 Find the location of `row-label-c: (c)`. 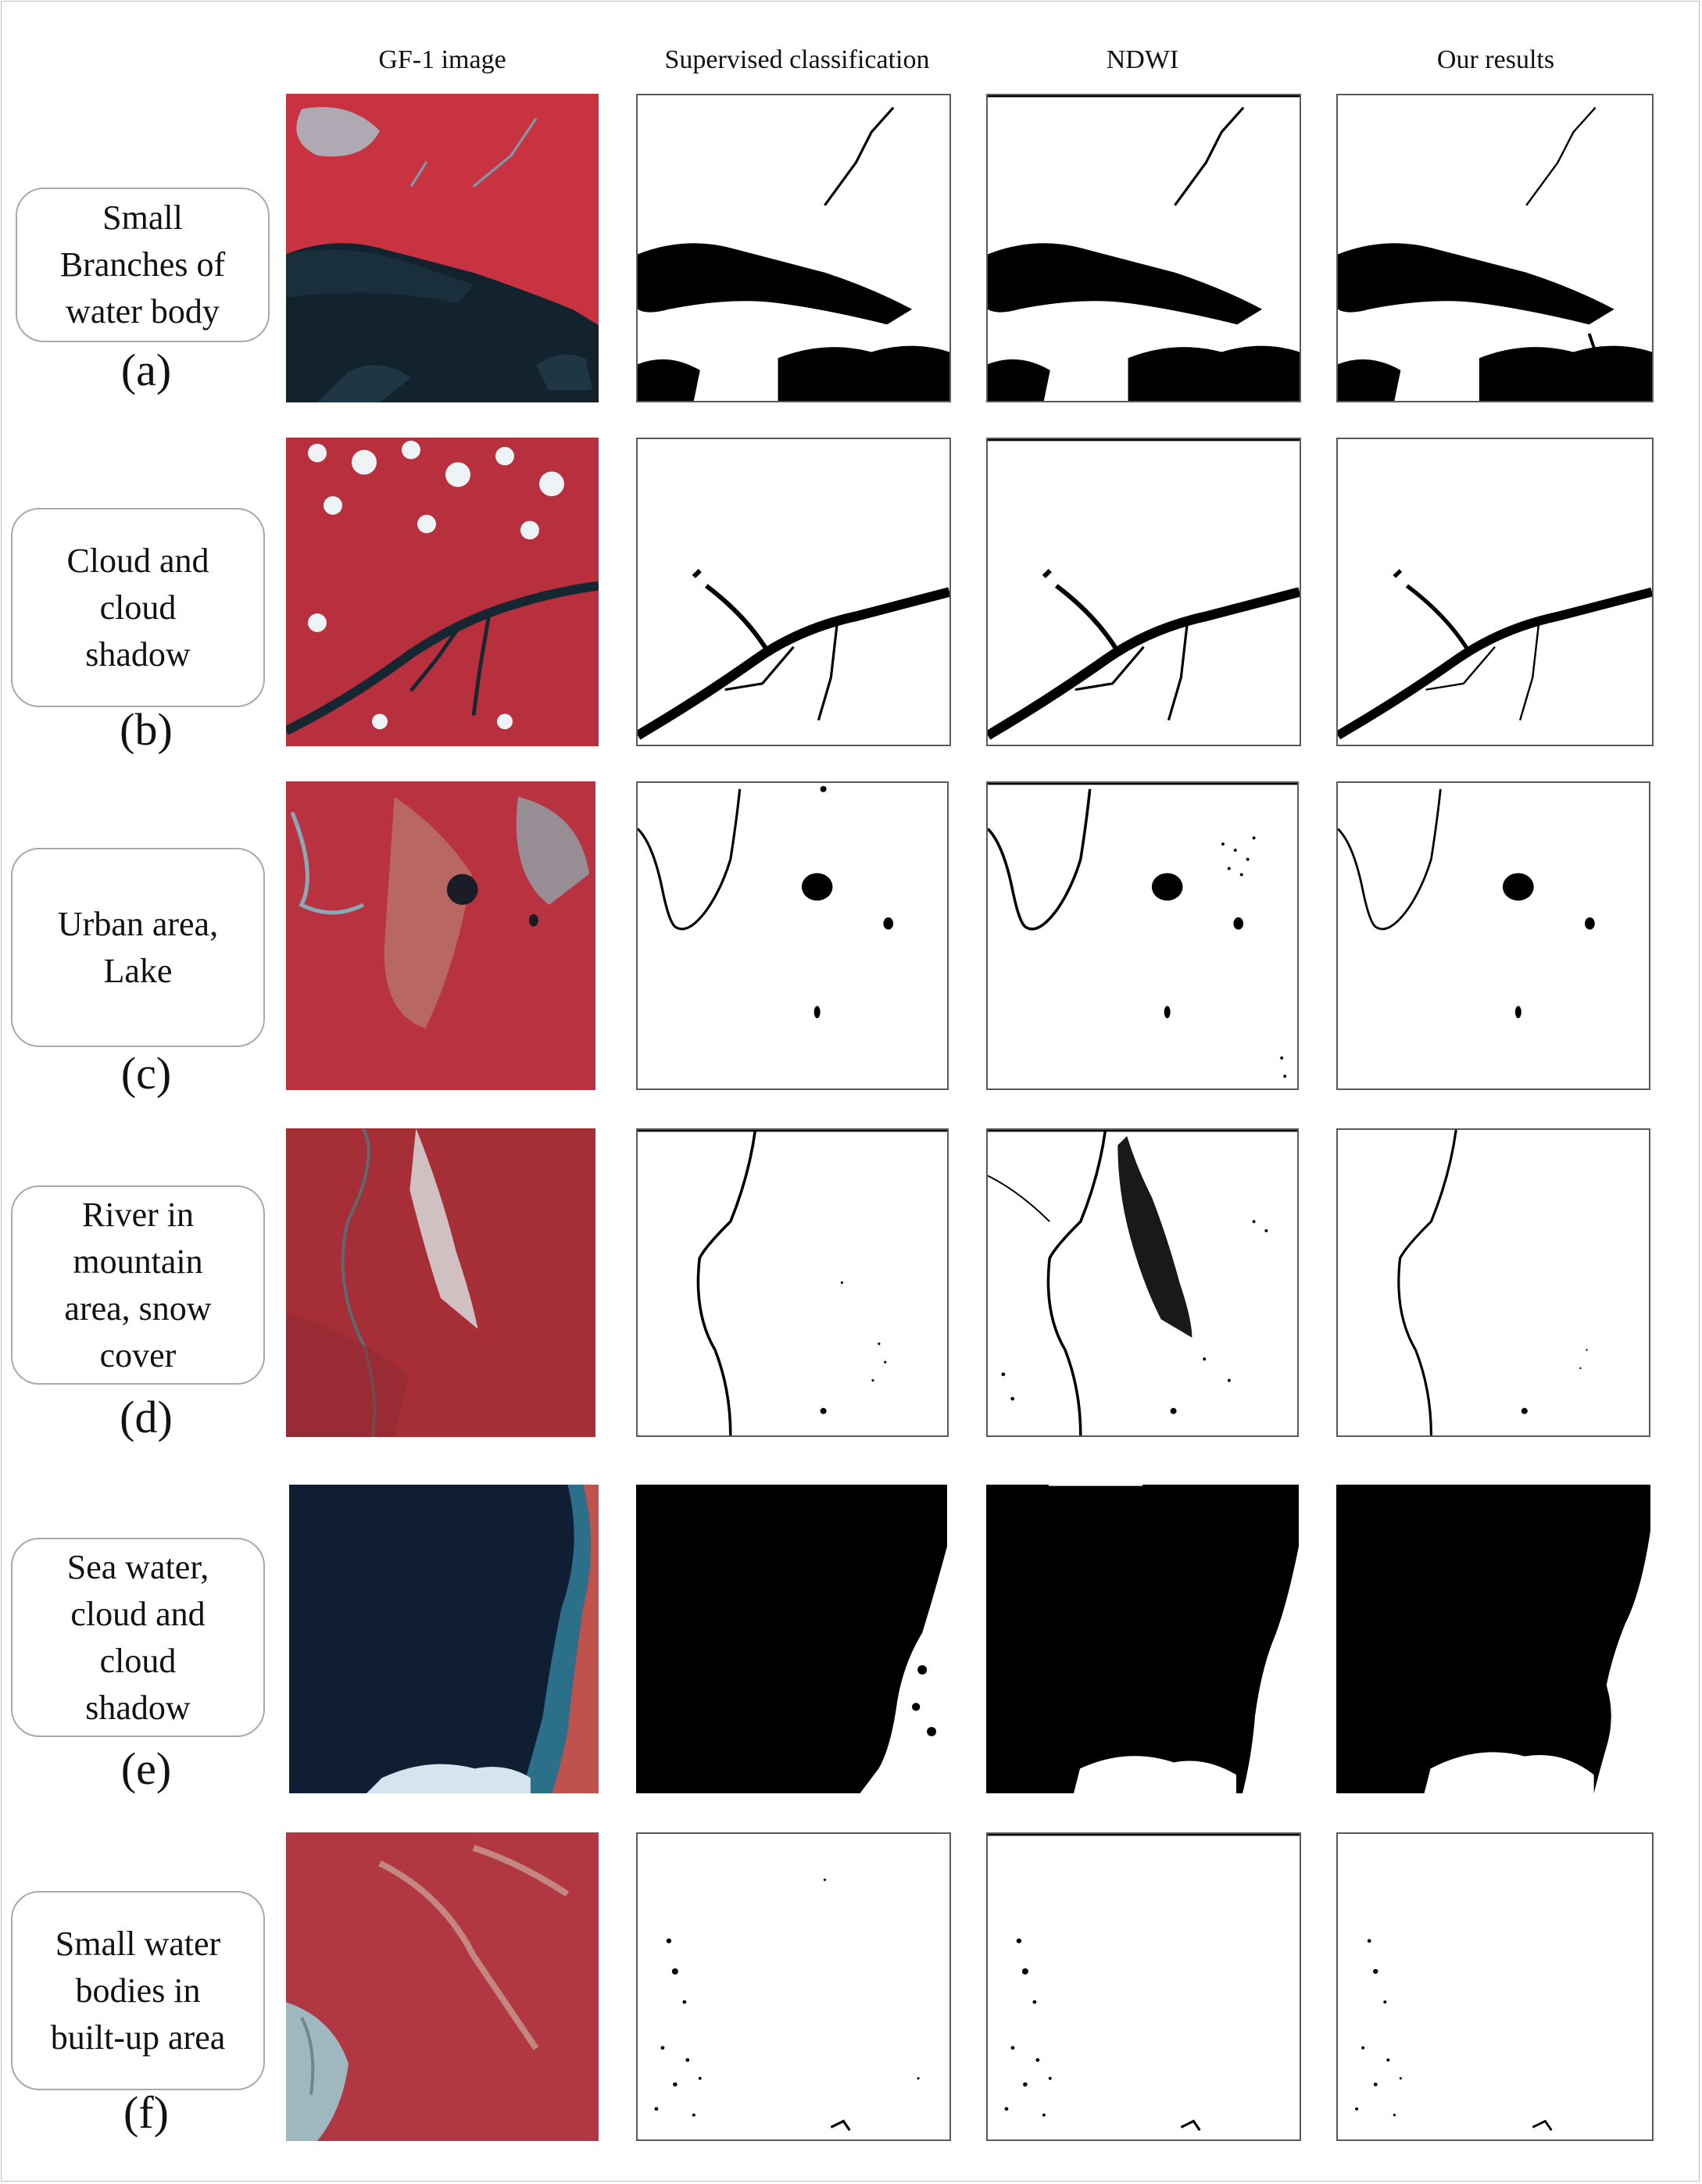

row-label-c: (c) is located at coordinates (146, 1073).